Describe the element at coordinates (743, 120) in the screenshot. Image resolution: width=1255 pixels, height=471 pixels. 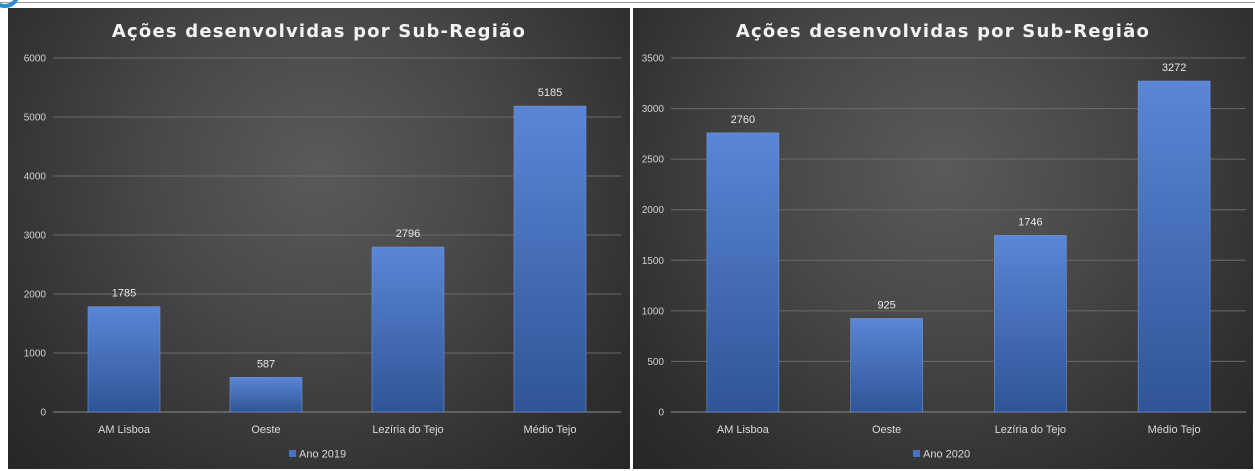
I see `data-label: 2760` at that location.